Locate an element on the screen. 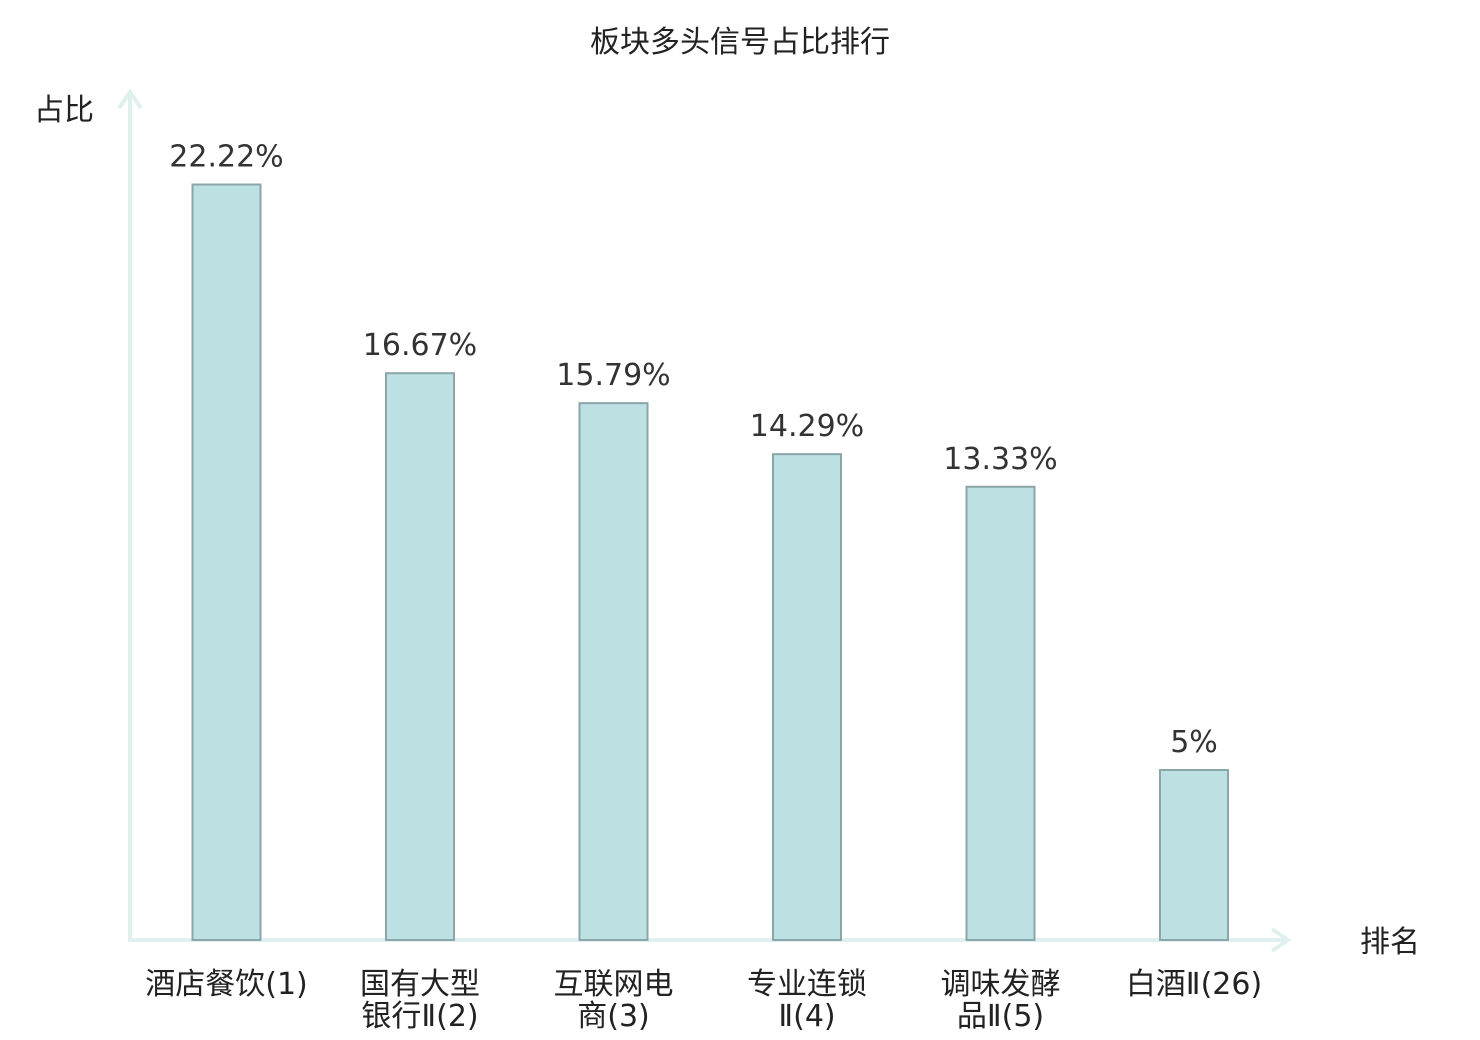  value-label-5: 13.33% is located at coordinates (1000, 459).